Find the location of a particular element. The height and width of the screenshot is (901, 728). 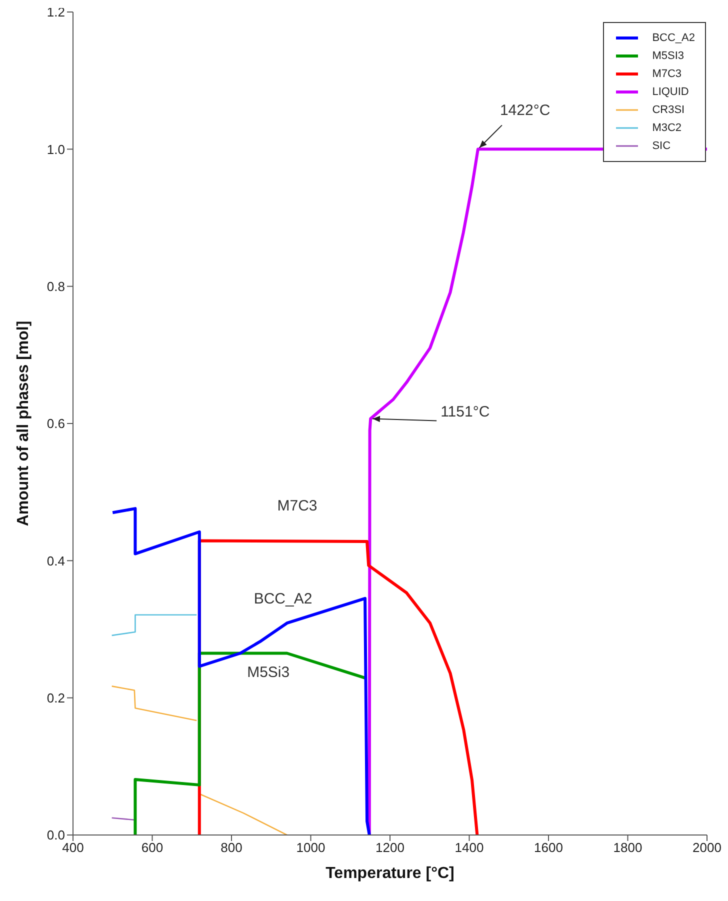

x-tick-label: 1000 is located at coordinates (311, 848).